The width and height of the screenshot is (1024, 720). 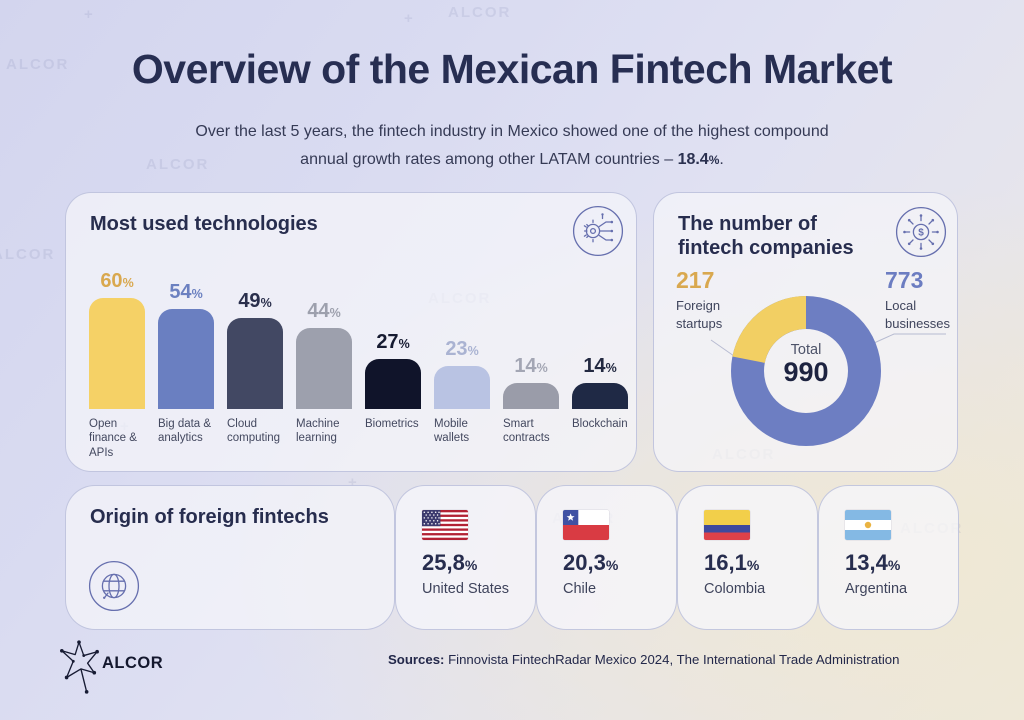 I want to click on country-card-argentina: 13,4% Argentina, so click(x=888, y=557).